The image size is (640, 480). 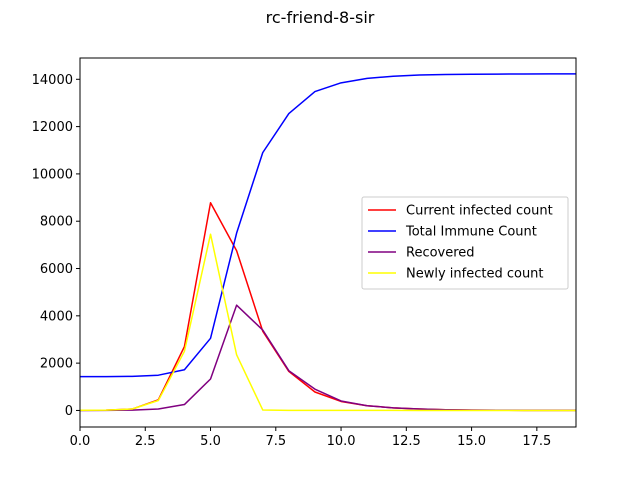 I want to click on y-axis: 0 2000 4000 6000 8000 10000 12000 14000, so click(x=56, y=246).